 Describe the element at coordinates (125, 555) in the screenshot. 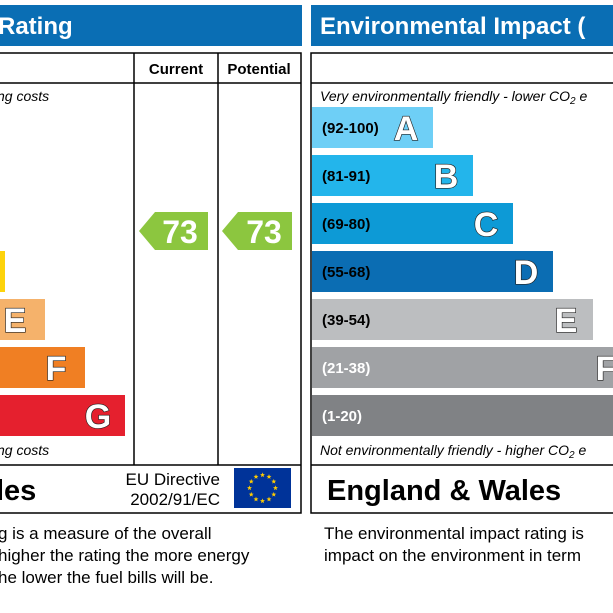

I see `energy-caption-line2: higher the rating the more energy` at that location.